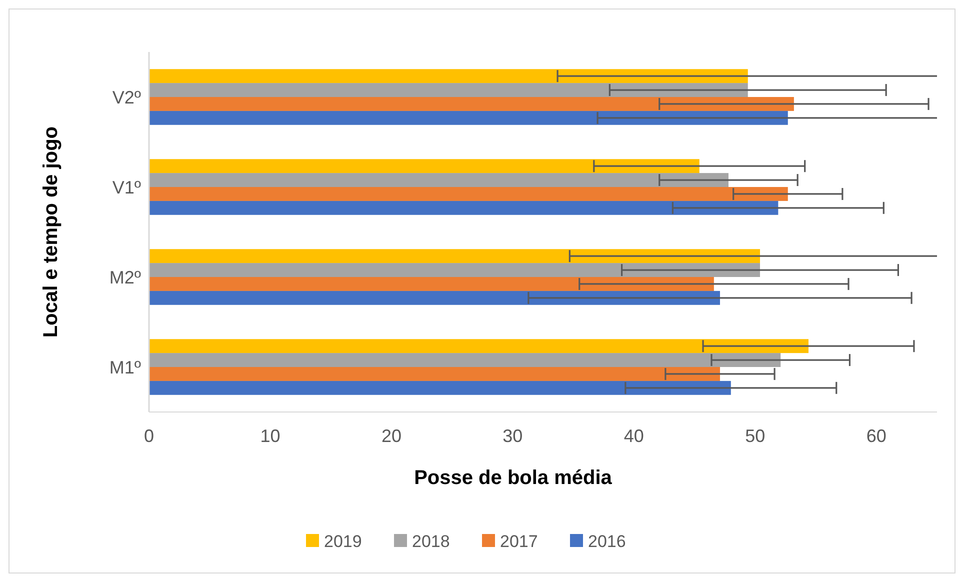  Describe the element at coordinates (127, 187) in the screenshot. I see `y-tick-label: V1º` at that location.